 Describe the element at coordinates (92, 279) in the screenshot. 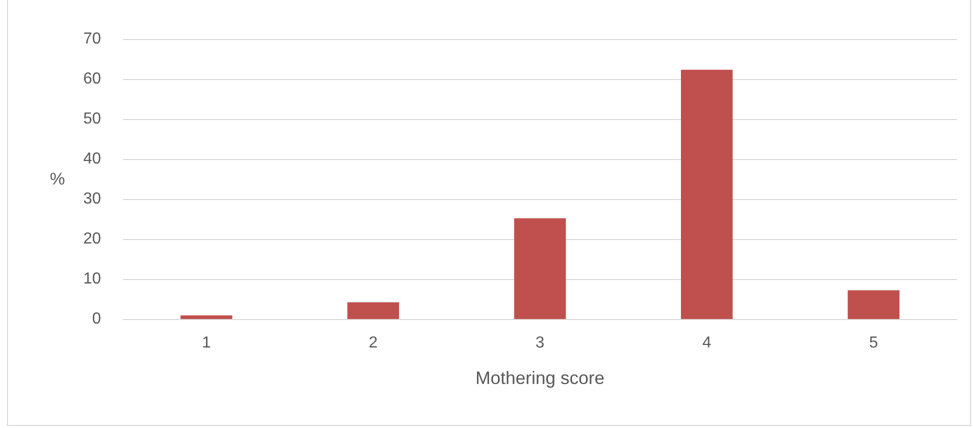

I see `y-tick-label: 10` at that location.